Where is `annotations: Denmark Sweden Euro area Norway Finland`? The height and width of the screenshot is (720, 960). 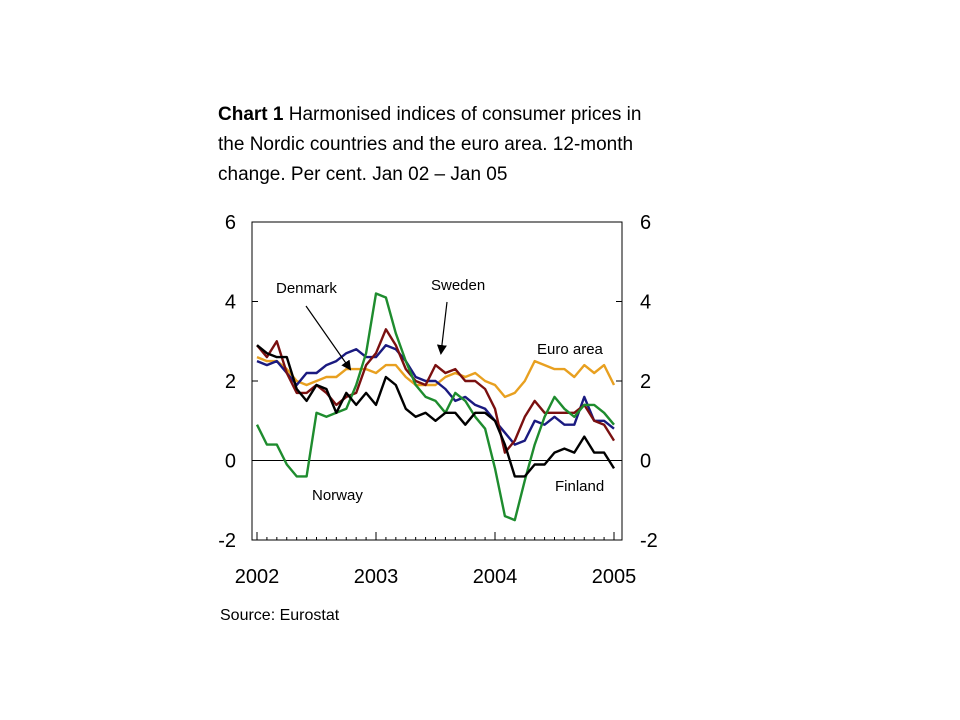
annotations: Denmark Sweden Euro area Norway Finland is located at coordinates (440, 390).